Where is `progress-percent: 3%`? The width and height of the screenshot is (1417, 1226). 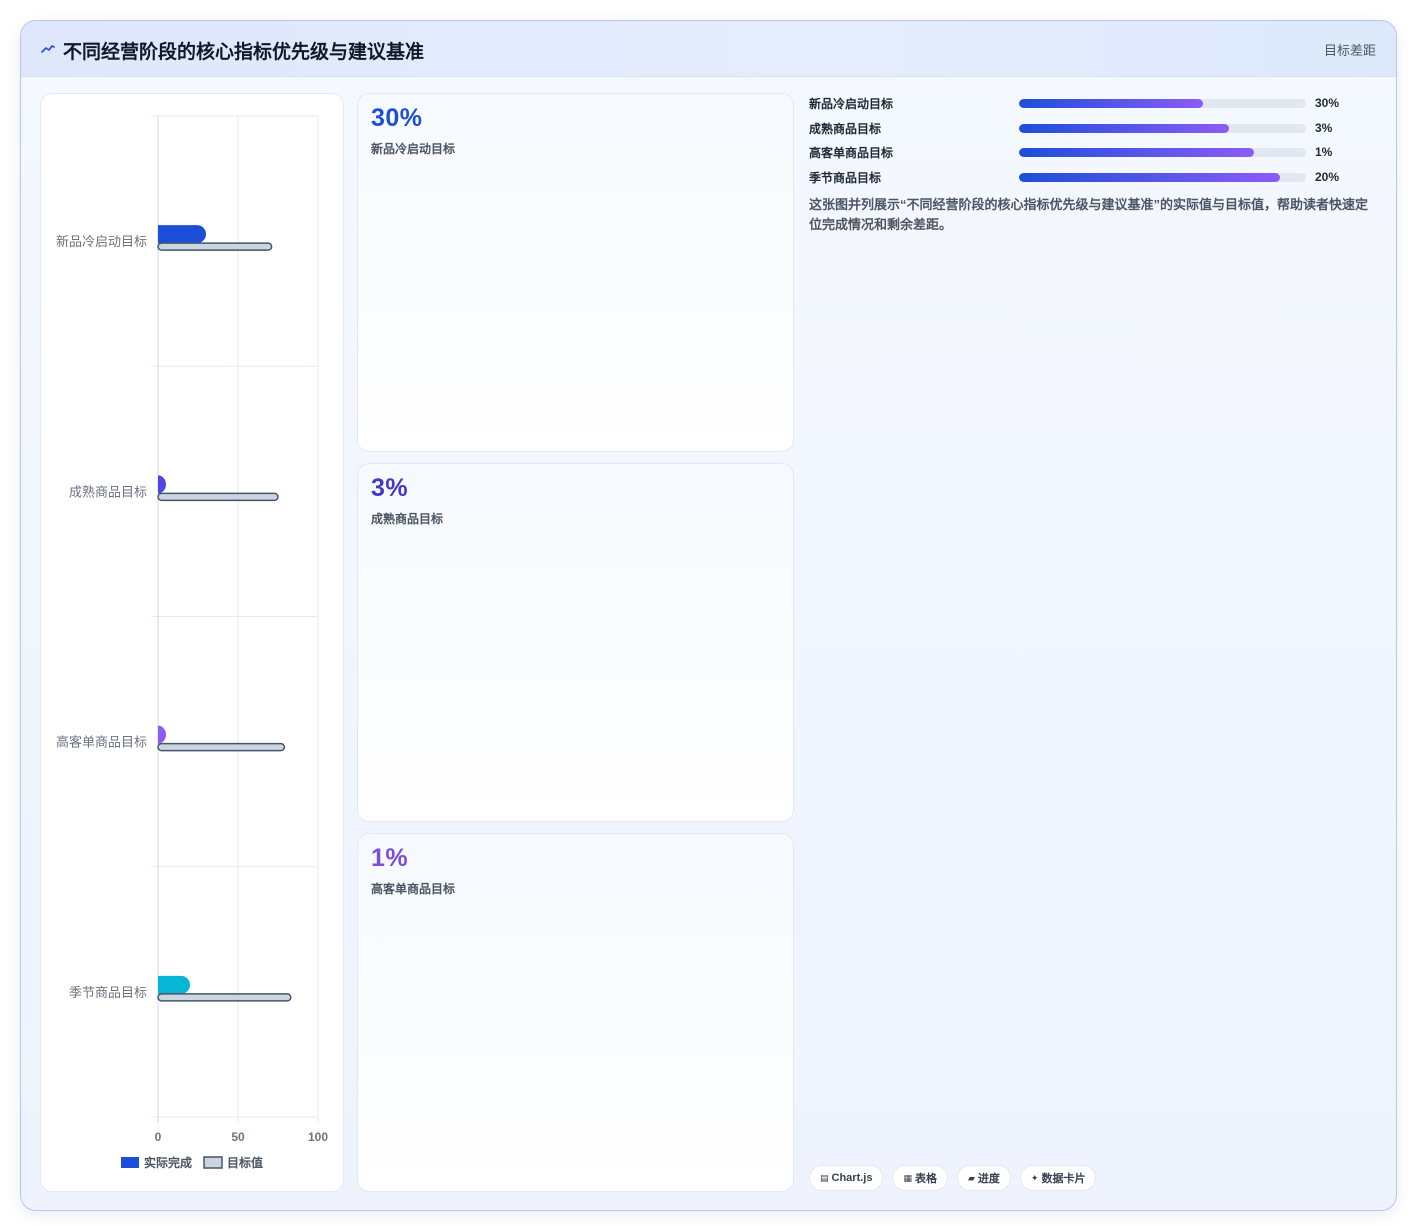
progress-percent: 3% is located at coordinates (1324, 127).